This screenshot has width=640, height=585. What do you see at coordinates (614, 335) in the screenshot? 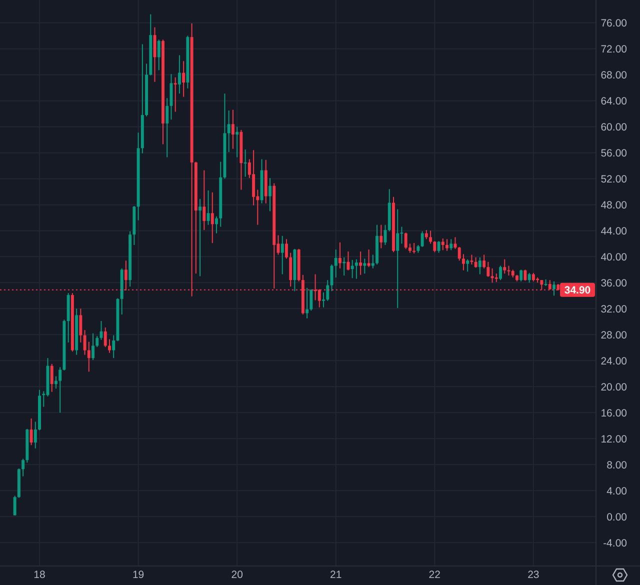
I see `y-tick-label: 28.00` at bounding box center [614, 335].